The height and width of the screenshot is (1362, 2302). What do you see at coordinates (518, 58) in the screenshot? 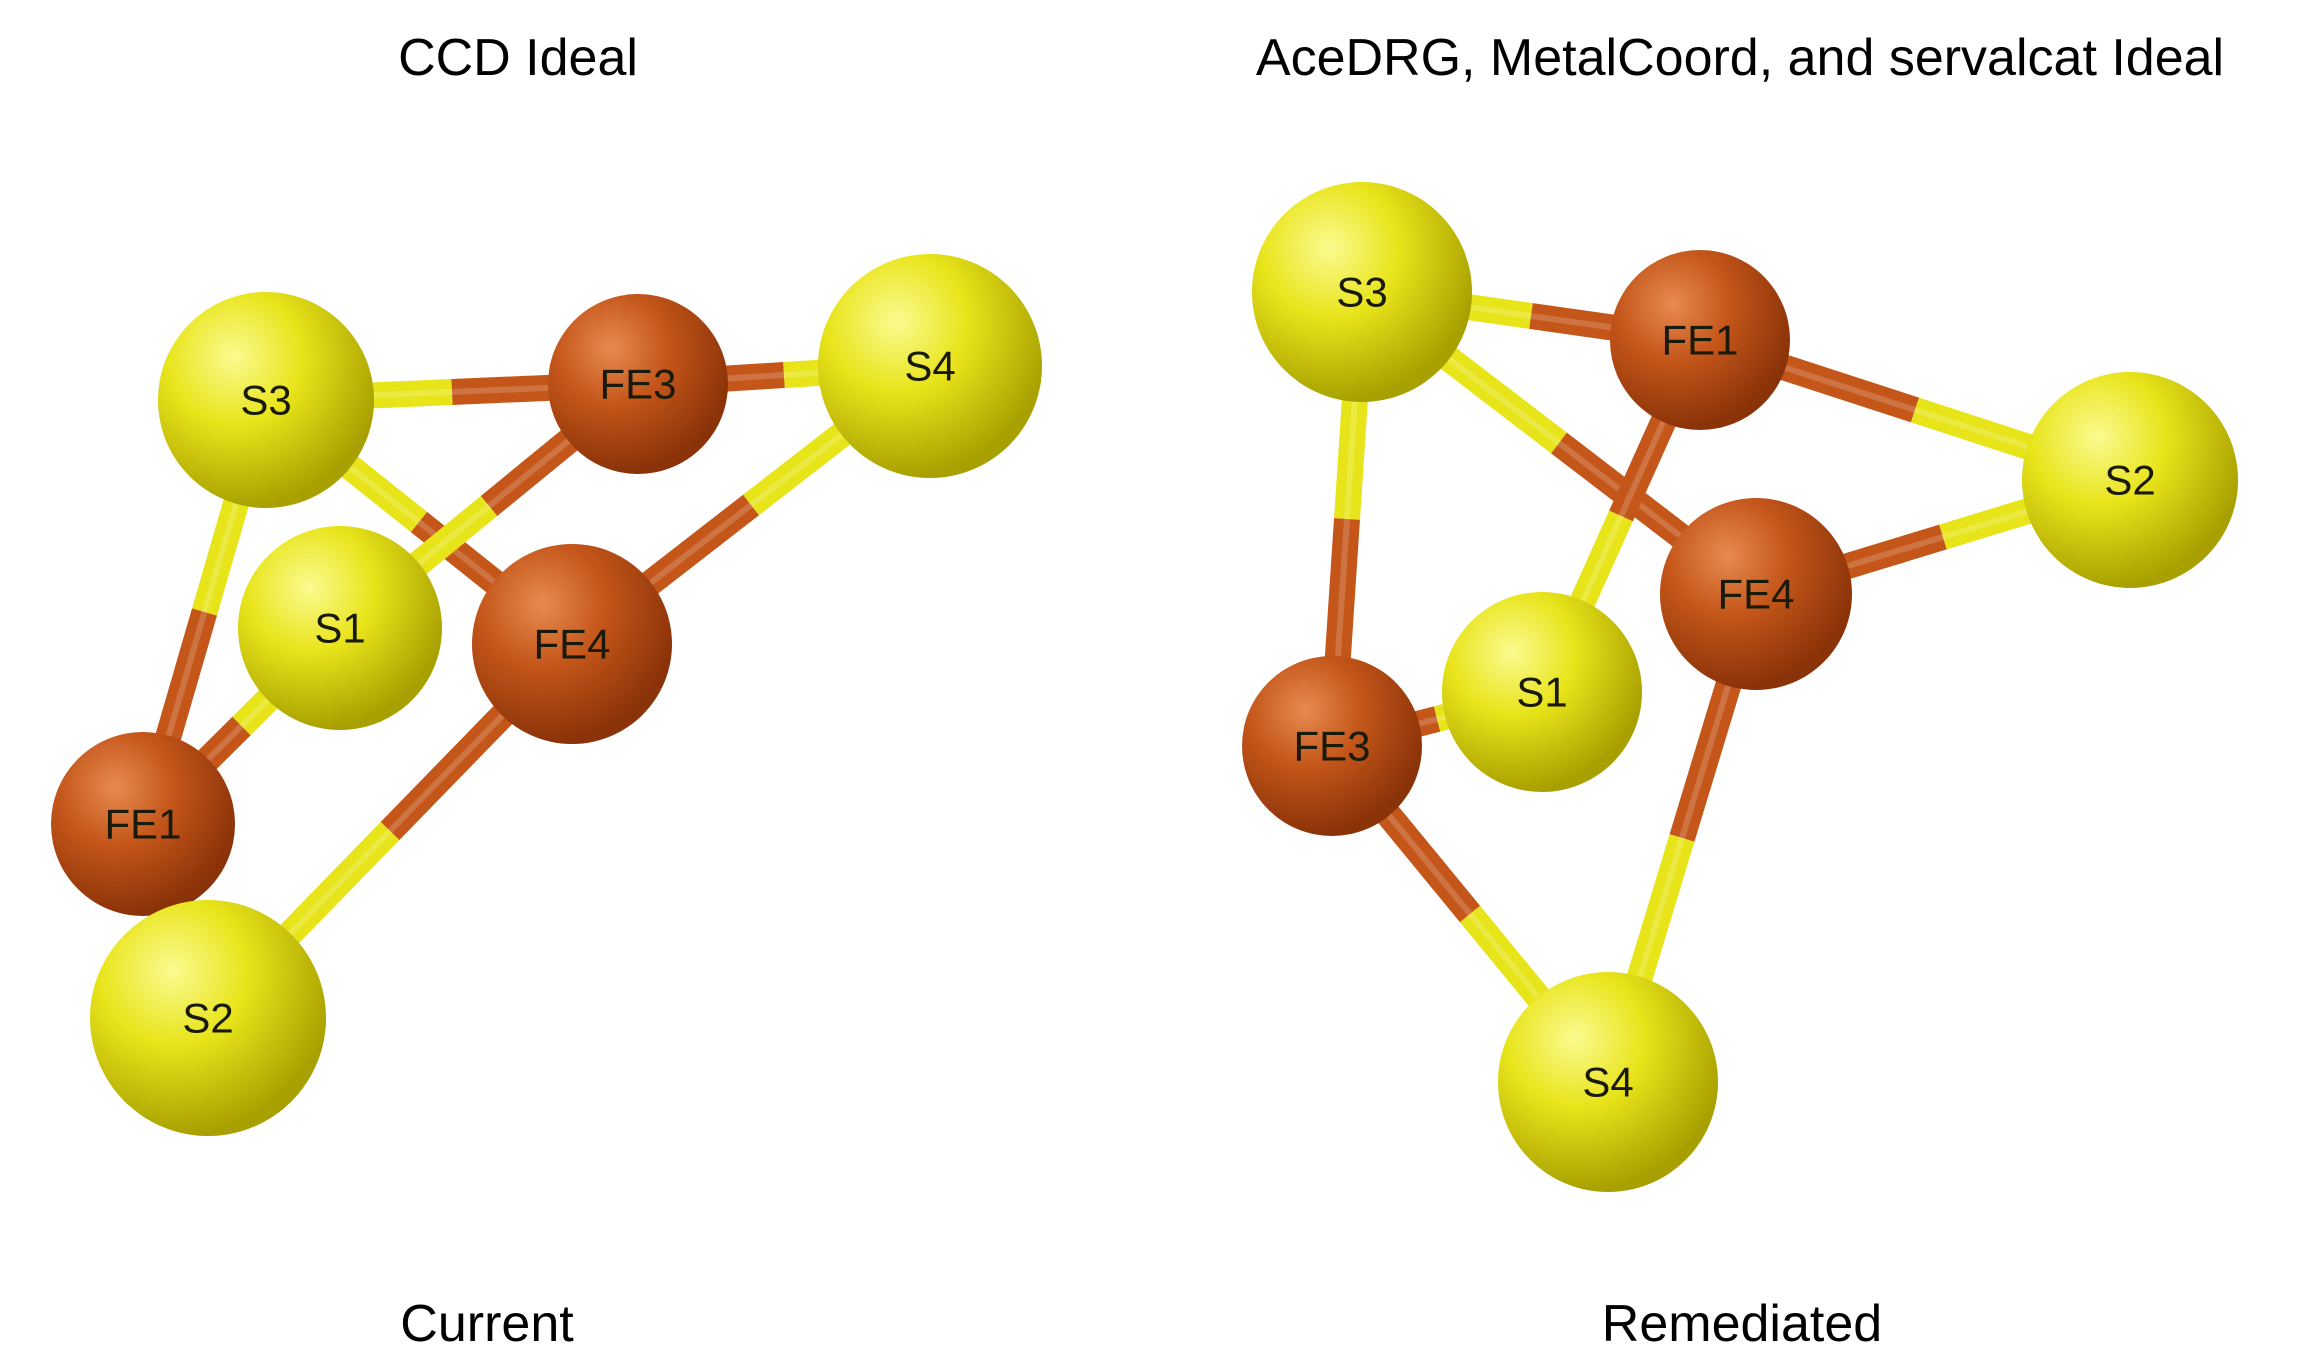
I see `left-panel-title: CCD Ideal` at bounding box center [518, 58].